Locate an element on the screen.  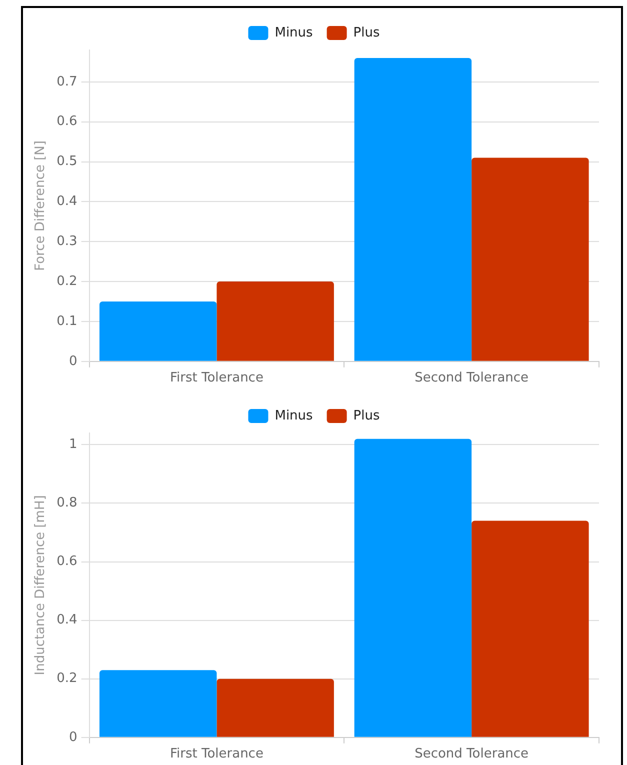
y-axis-title: Inductance Difference [mH] is located at coordinates (40, 585).